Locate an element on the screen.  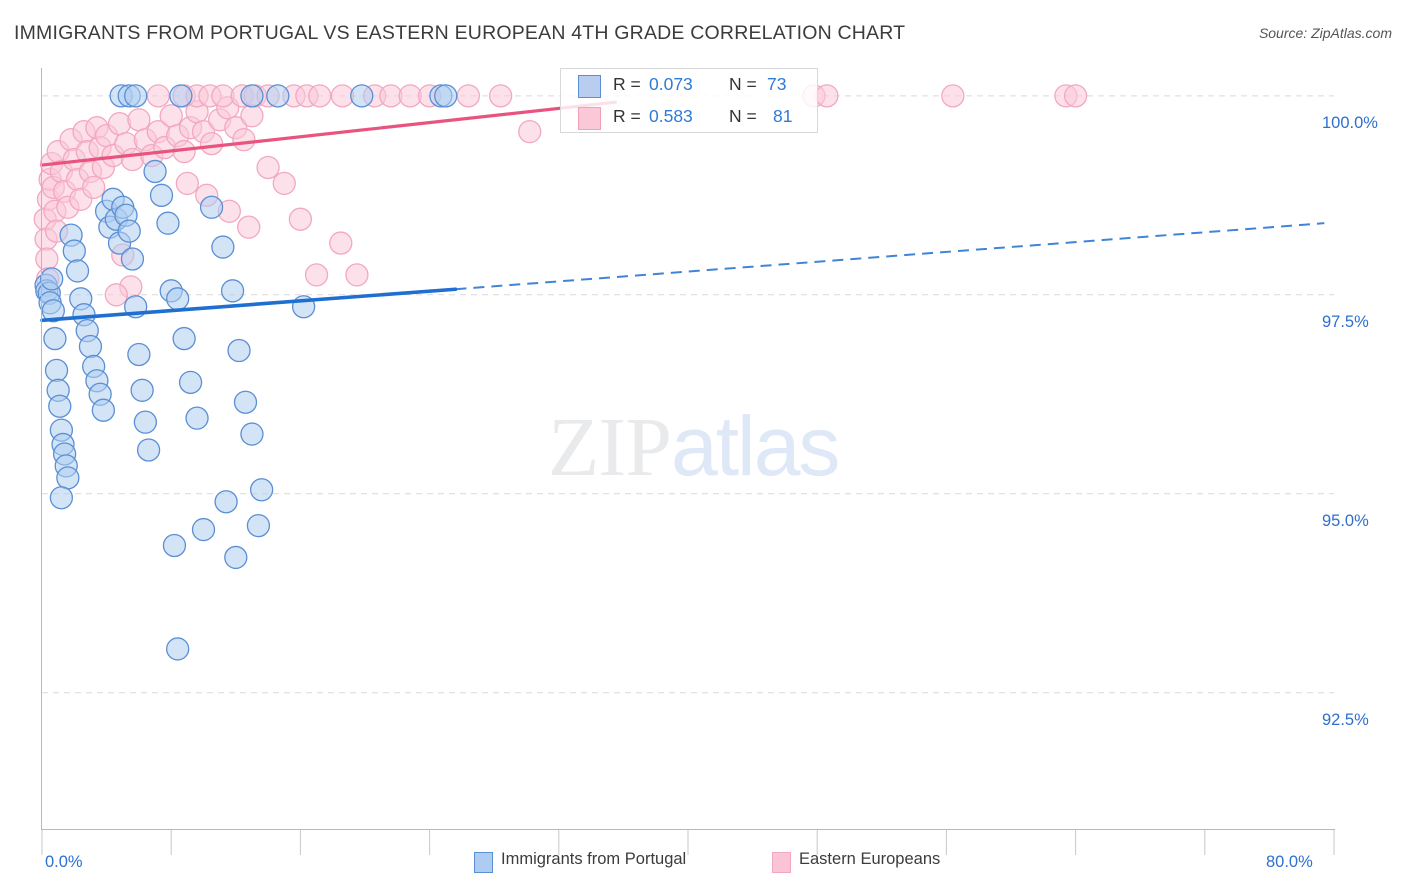
r-label-blue: R = is located at coordinates (627, 84).